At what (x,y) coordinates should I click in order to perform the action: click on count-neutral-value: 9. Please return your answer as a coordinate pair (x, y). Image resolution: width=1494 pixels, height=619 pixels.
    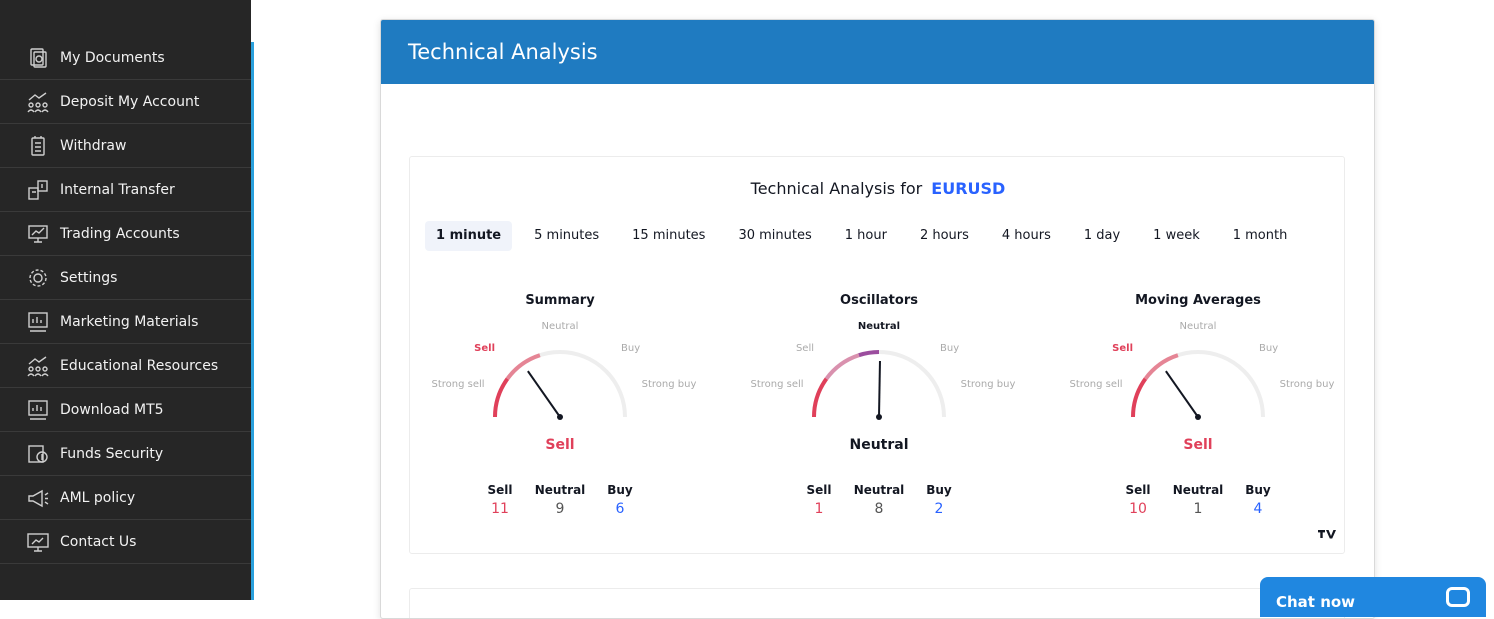
    Looking at the image, I should click on (560, 509).